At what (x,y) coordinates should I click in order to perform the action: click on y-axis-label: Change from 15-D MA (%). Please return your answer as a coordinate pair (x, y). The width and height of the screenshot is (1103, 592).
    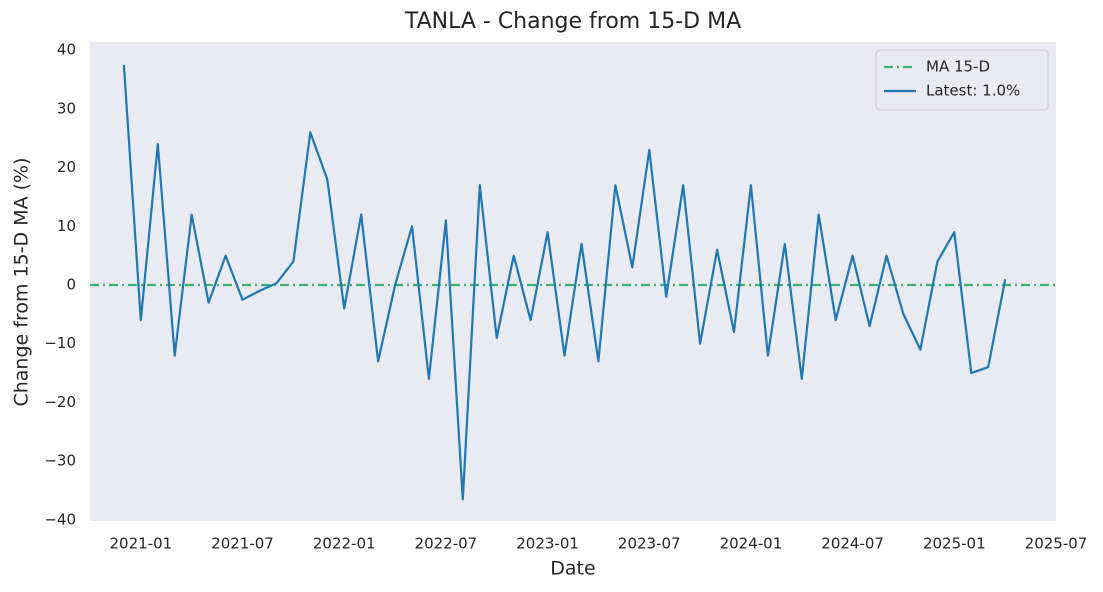
    Looking at the image, I should click on (22, 281).